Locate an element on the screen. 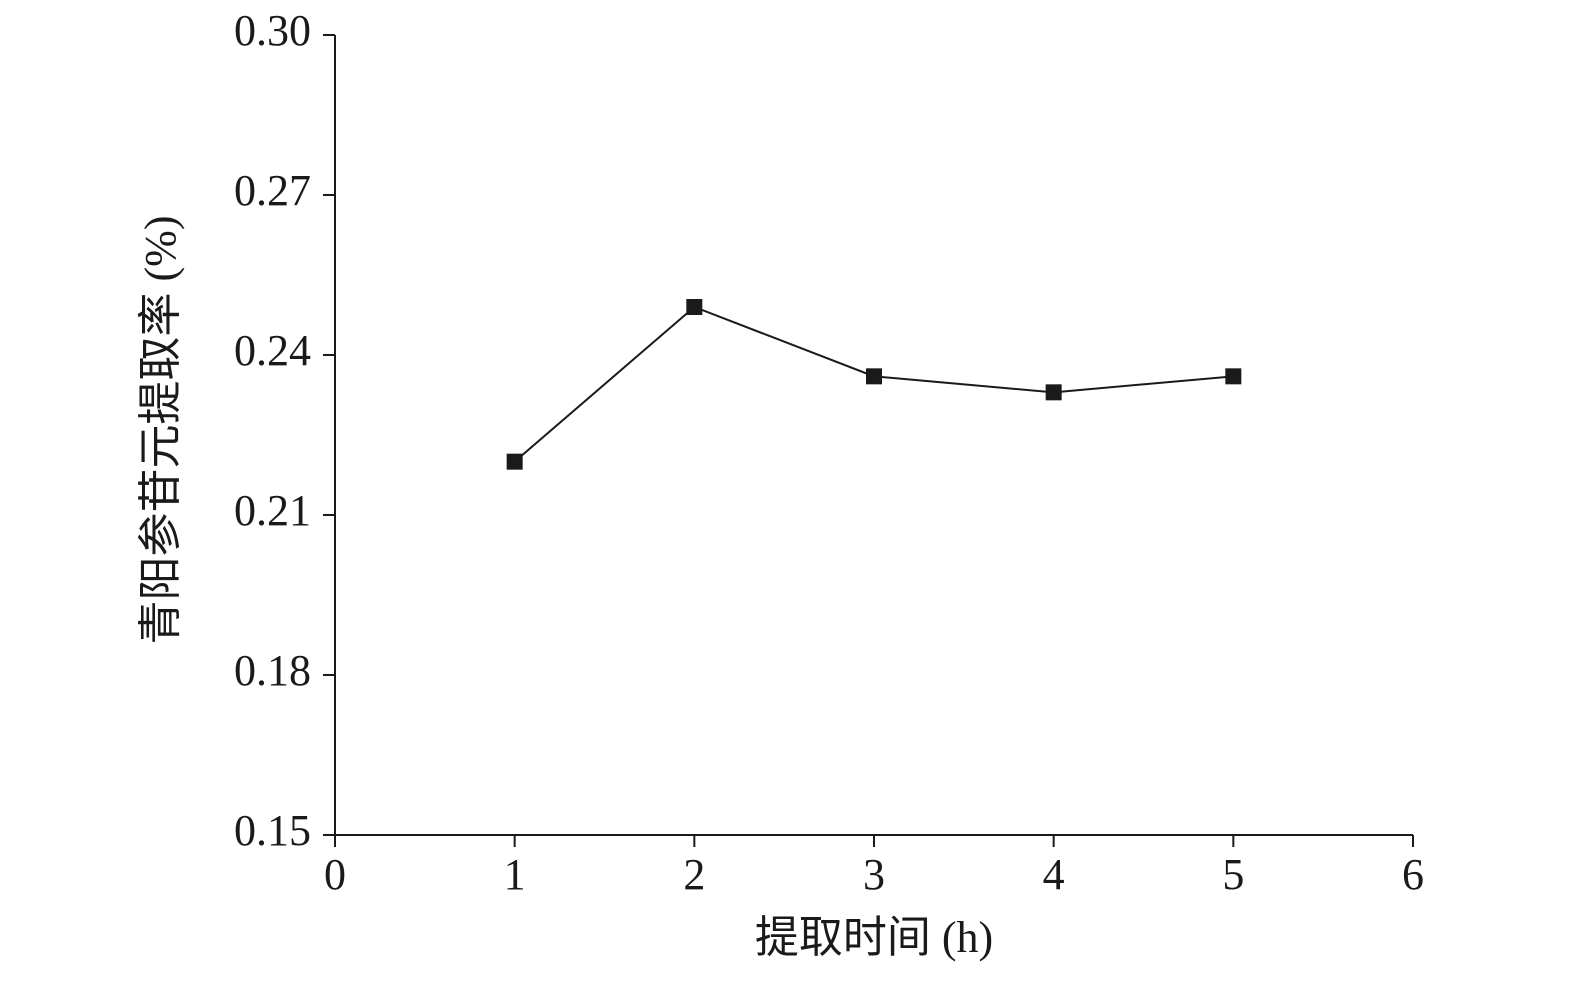 The height and width of the screenshot is (984, 1575). y-tick-label: 0.21 is located at coordinates (272, 510).